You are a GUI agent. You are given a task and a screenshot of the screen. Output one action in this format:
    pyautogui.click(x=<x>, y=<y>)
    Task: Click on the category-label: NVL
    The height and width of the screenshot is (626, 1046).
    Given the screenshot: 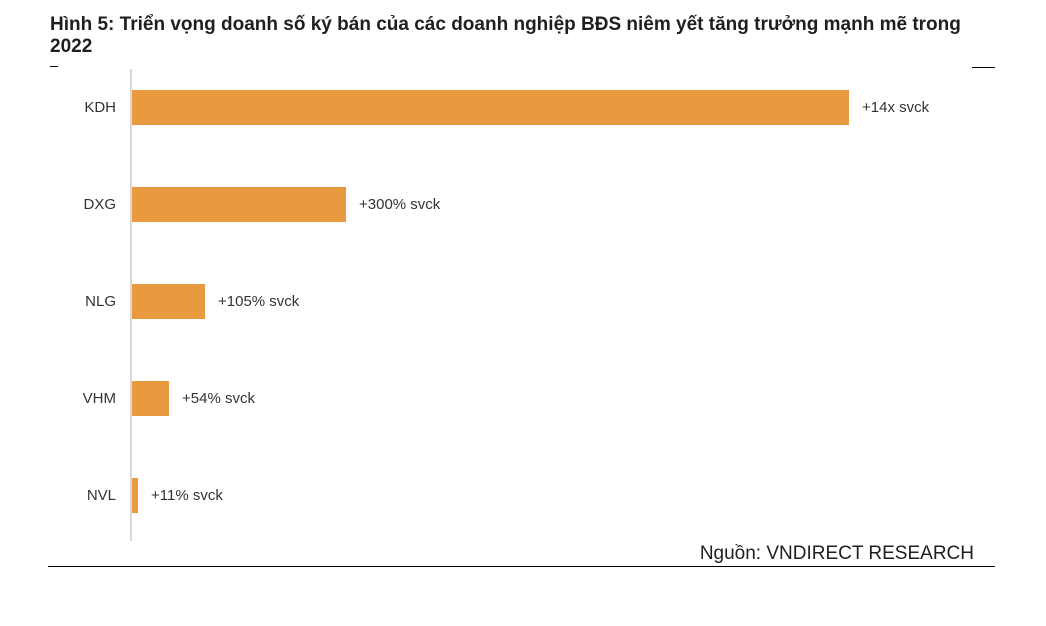 What is the action you would take?
    pyautogui.click(x=101, y=495)
    